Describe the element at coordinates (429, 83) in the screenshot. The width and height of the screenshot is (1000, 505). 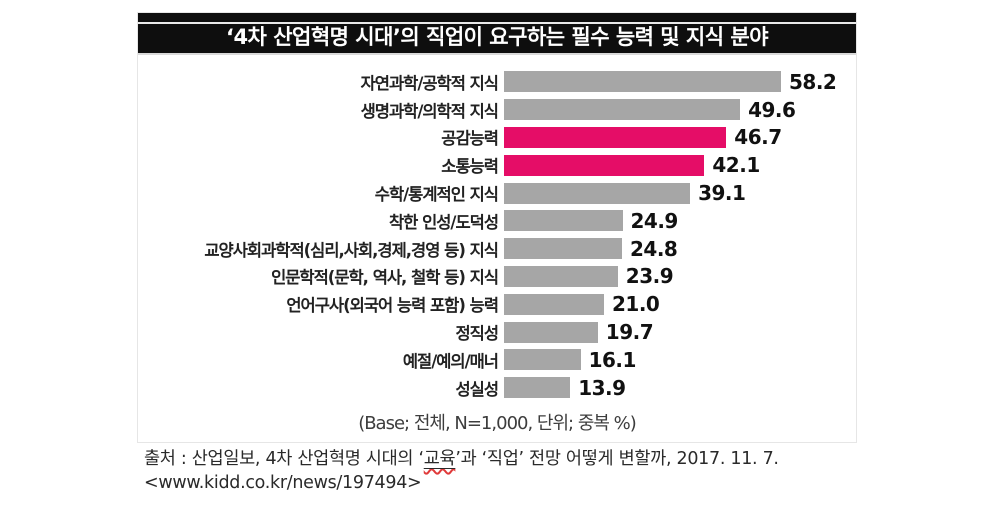
I see `bar-label: 자연과학/공학적 지식` at that location.